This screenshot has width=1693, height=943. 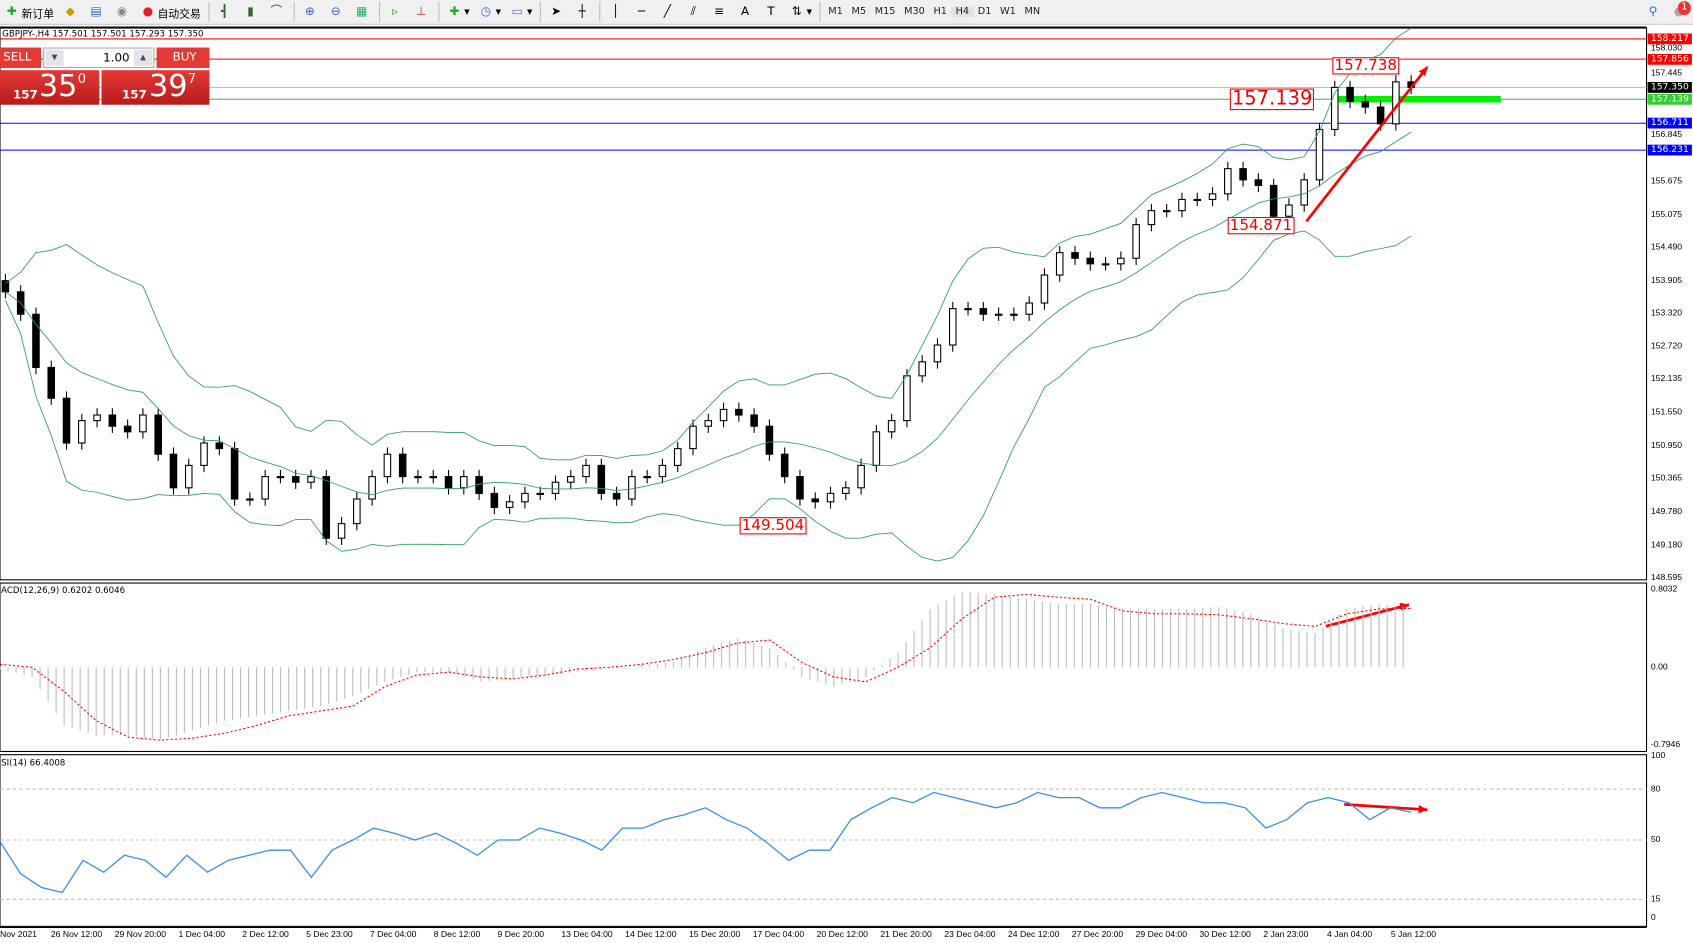 I want to click on trendline-icon: ╱, so click(x=667, y=11).